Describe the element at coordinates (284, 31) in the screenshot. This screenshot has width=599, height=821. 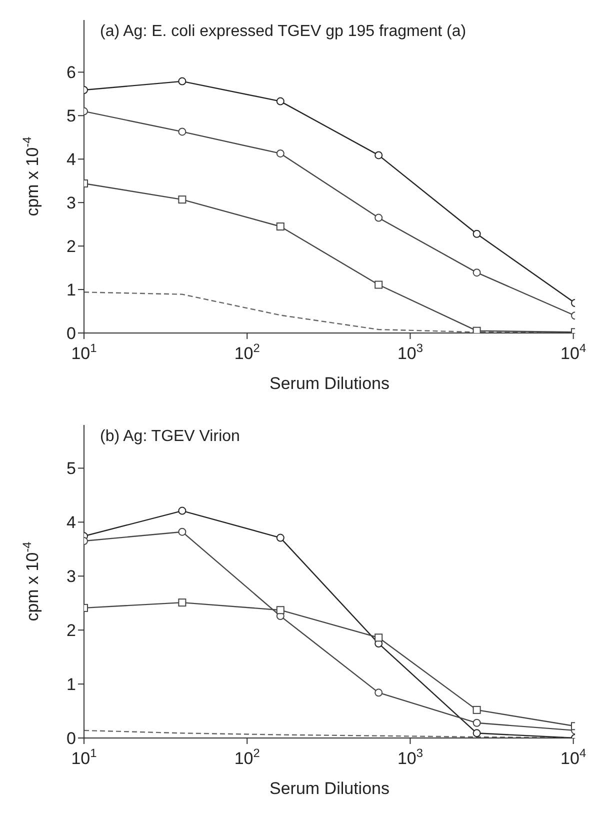
I see `chart-title: (a) Ag: E. coli expressed TGEV gp 195 fragment (a)` at that location.